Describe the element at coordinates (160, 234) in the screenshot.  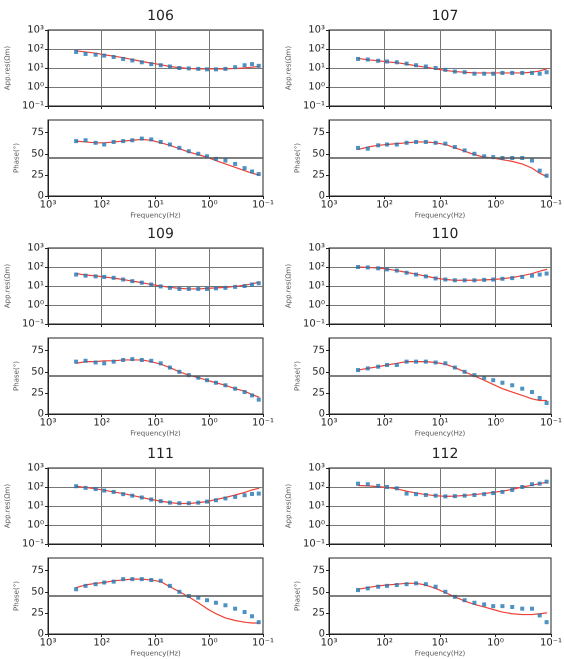
I see `chart-title: 109` at that location.